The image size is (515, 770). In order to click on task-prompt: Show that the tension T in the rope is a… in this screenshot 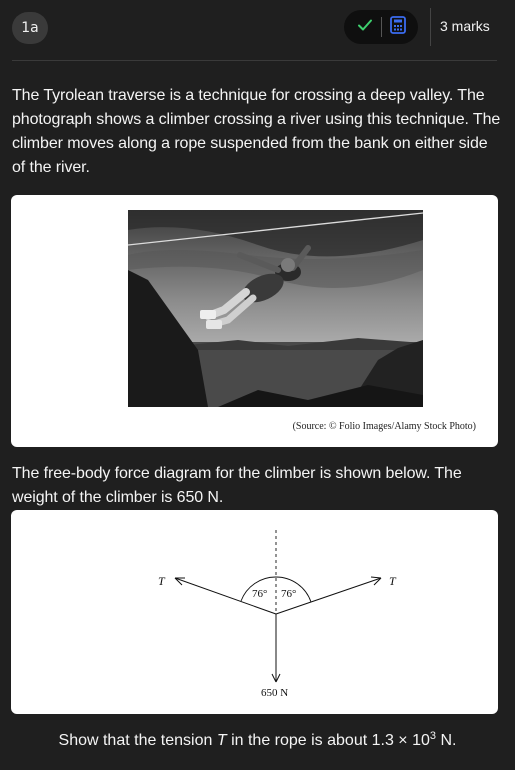, I will do `click(257, 740)`.